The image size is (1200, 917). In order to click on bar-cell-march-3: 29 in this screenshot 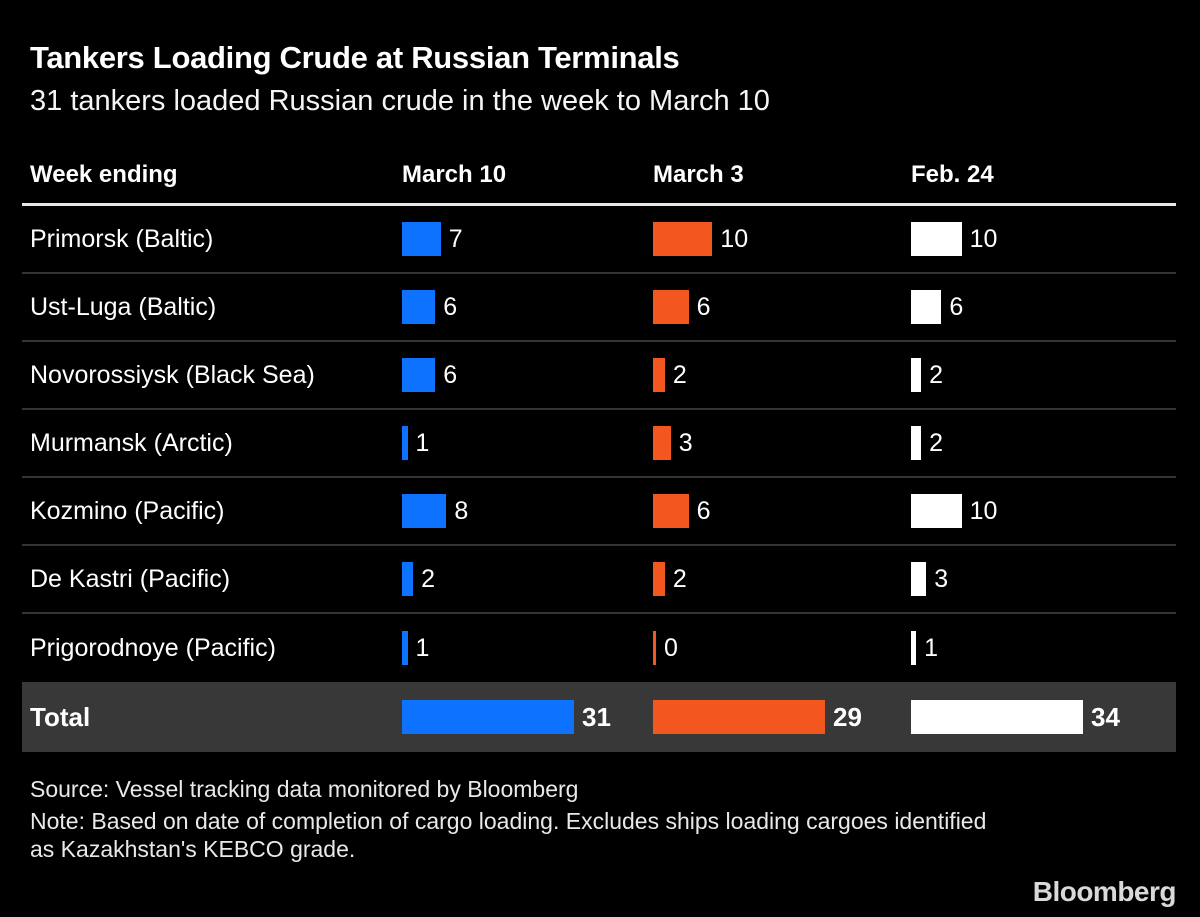, I will do `click(782, 717)`.